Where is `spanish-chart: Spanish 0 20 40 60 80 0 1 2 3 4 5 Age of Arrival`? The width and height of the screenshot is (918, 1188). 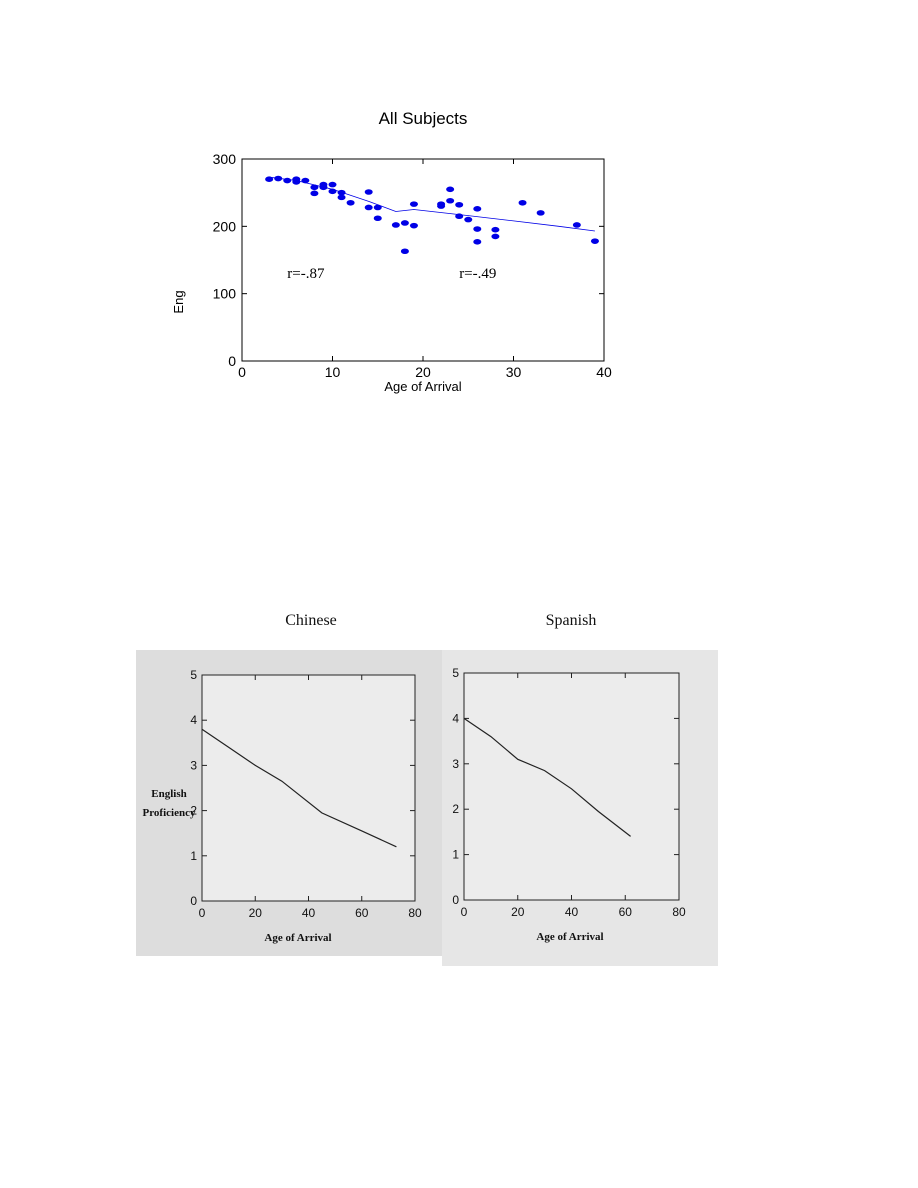 spanish-chart: Spanish 0 20 40 60 80 0 1 2 3 4 5 Age of Arrival is located at coordinates (580, 782).